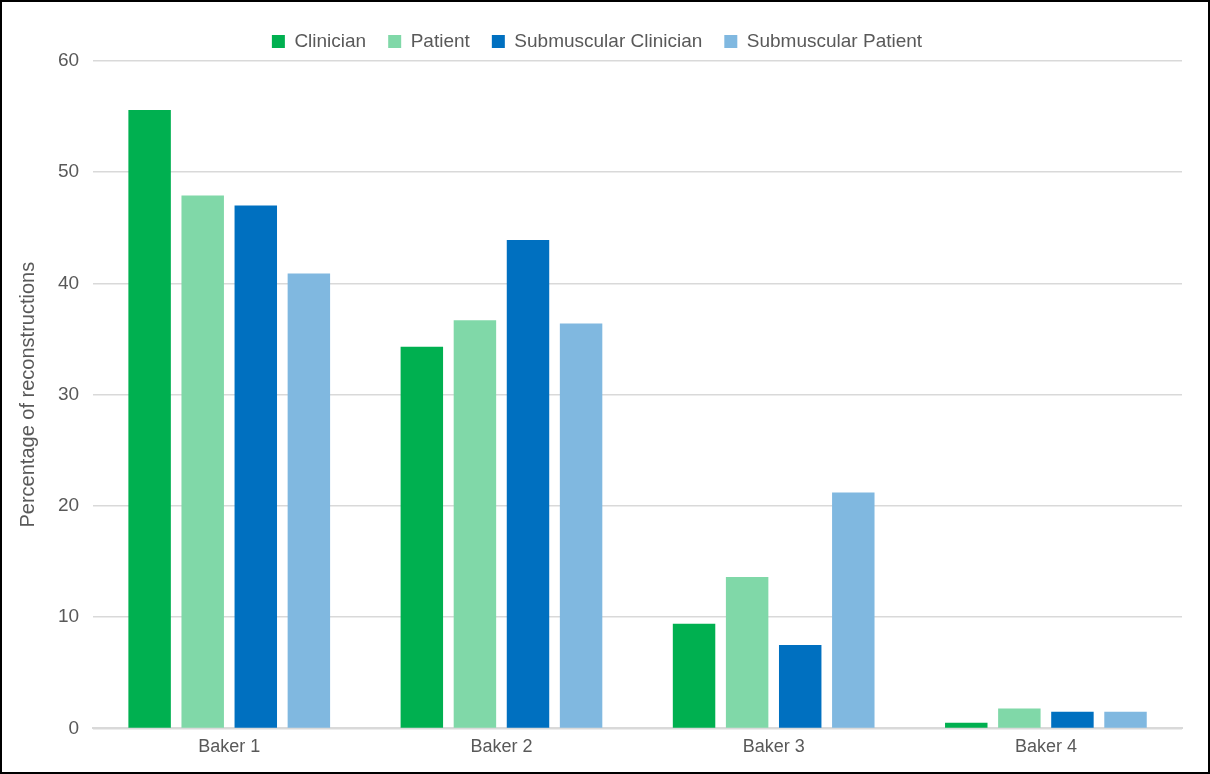 This screenshot has height=774, width=1210. What do you see at coordinates (1045, 746) in the screenshot?
I see `x-tick-label: Baker 4` at bounding box center [1045, 746].